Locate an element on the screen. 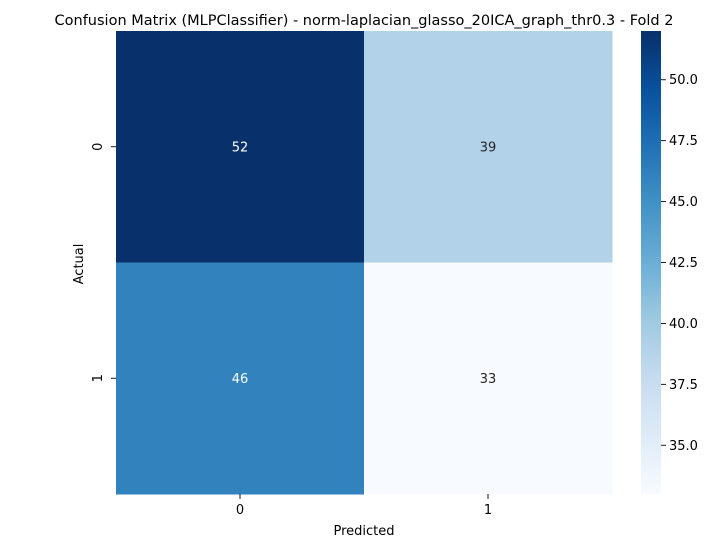  heatmap-cell-r1-c0 is located at coordinates (240, 378).